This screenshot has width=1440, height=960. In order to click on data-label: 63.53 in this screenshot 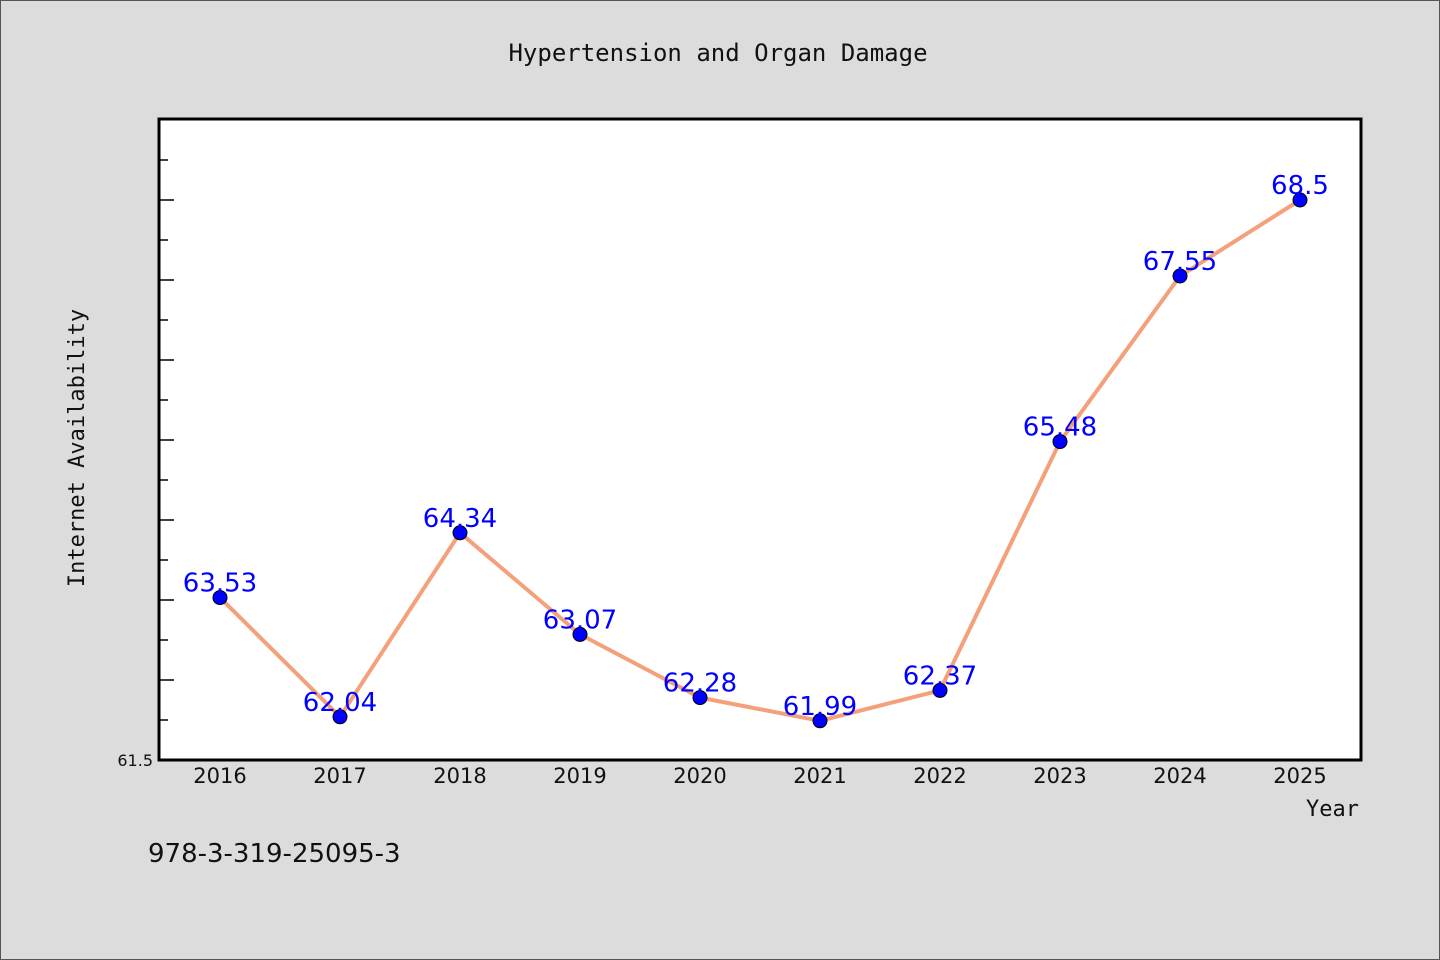, I will do `click(220, 584)`.